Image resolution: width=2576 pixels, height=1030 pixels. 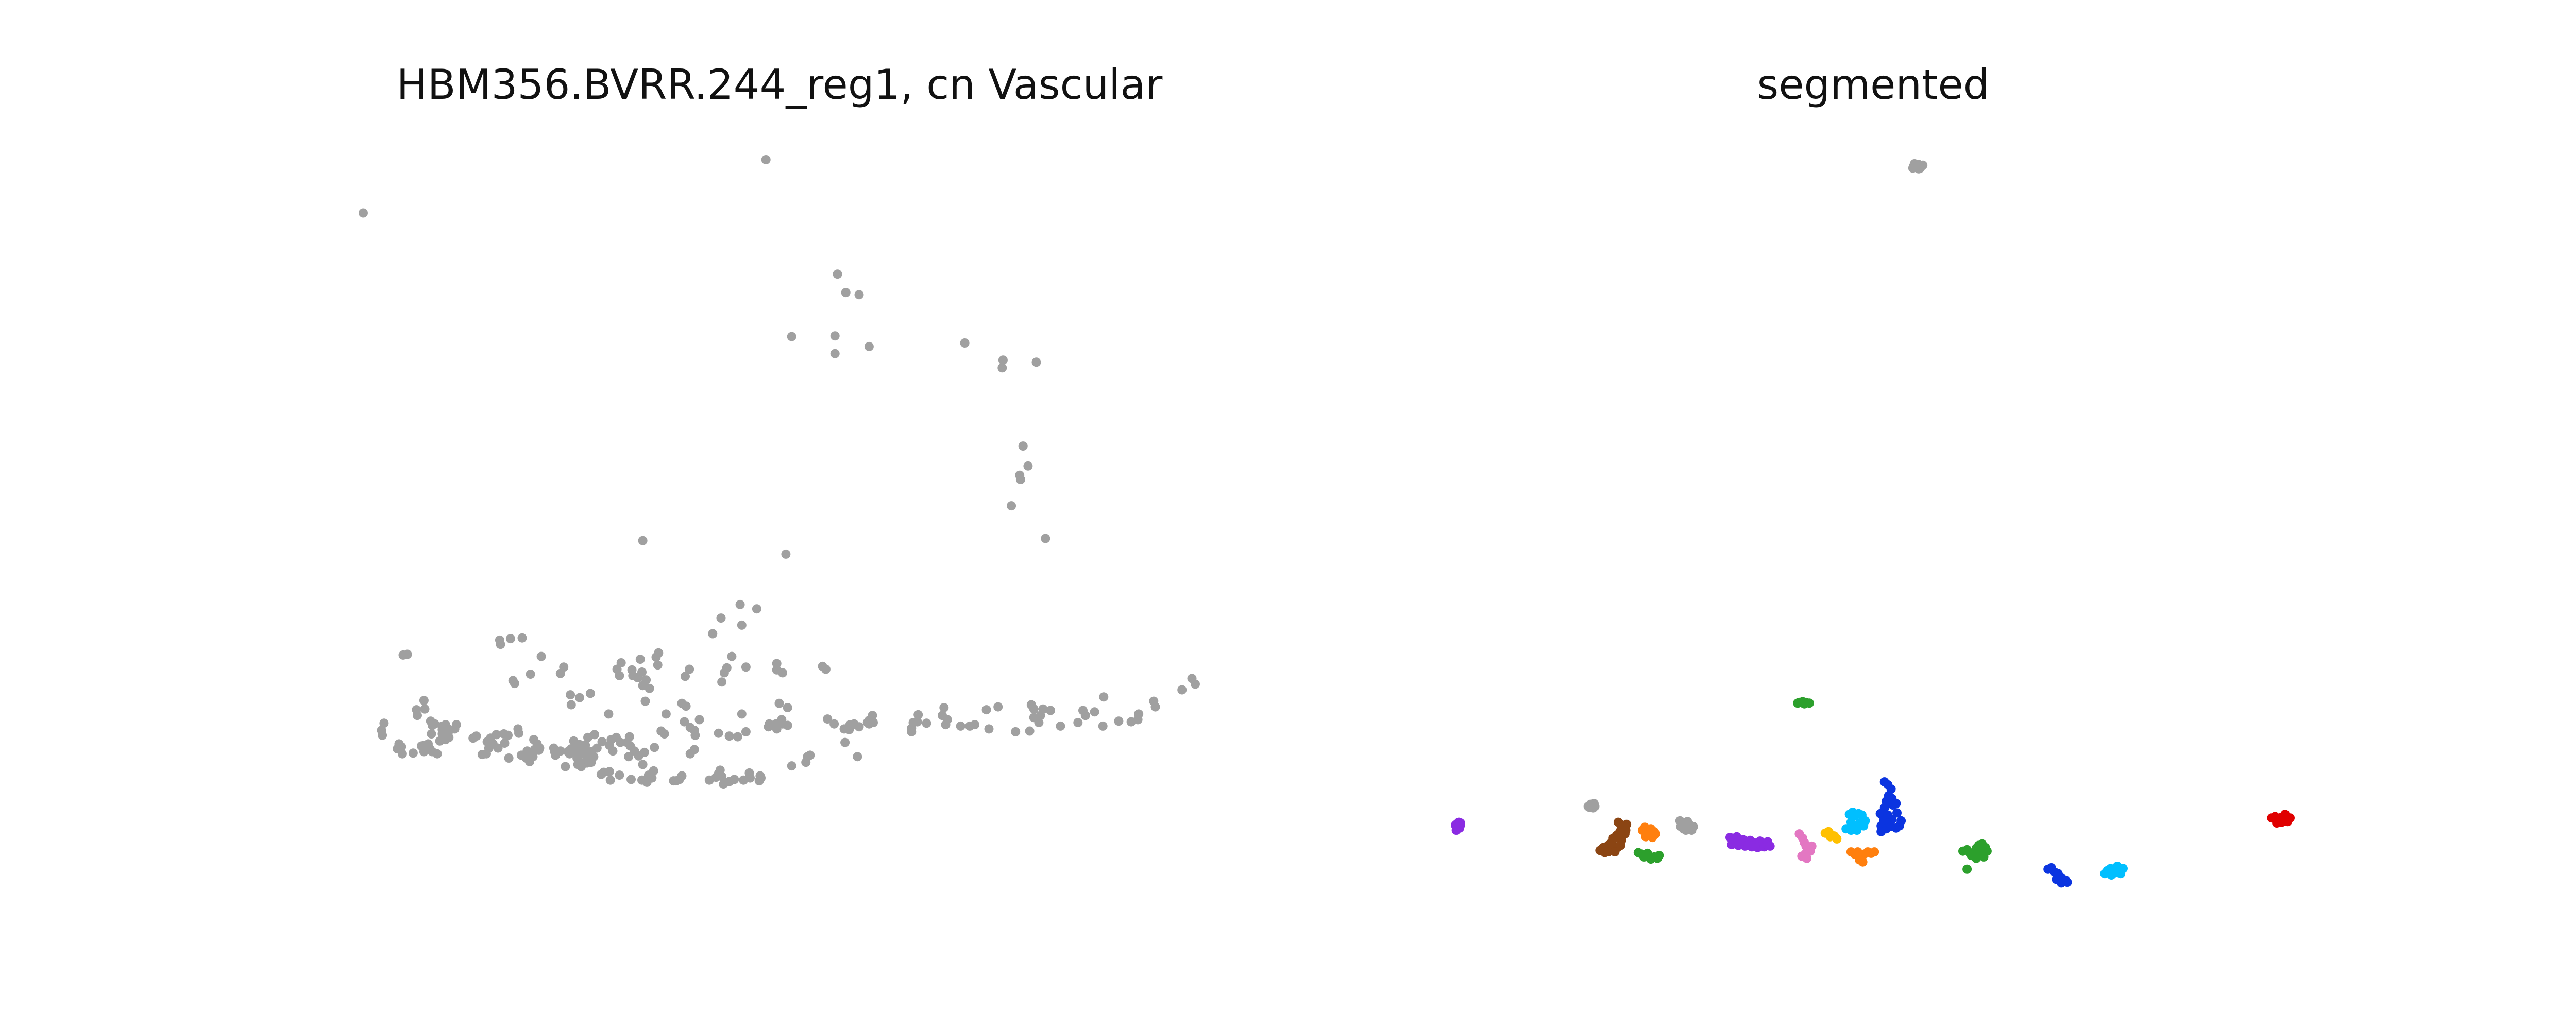 What do you see at coordinates (1873, 85) in the screenshot?
I see `chart-title-right: segmented` at bounding box center [1873, 85].